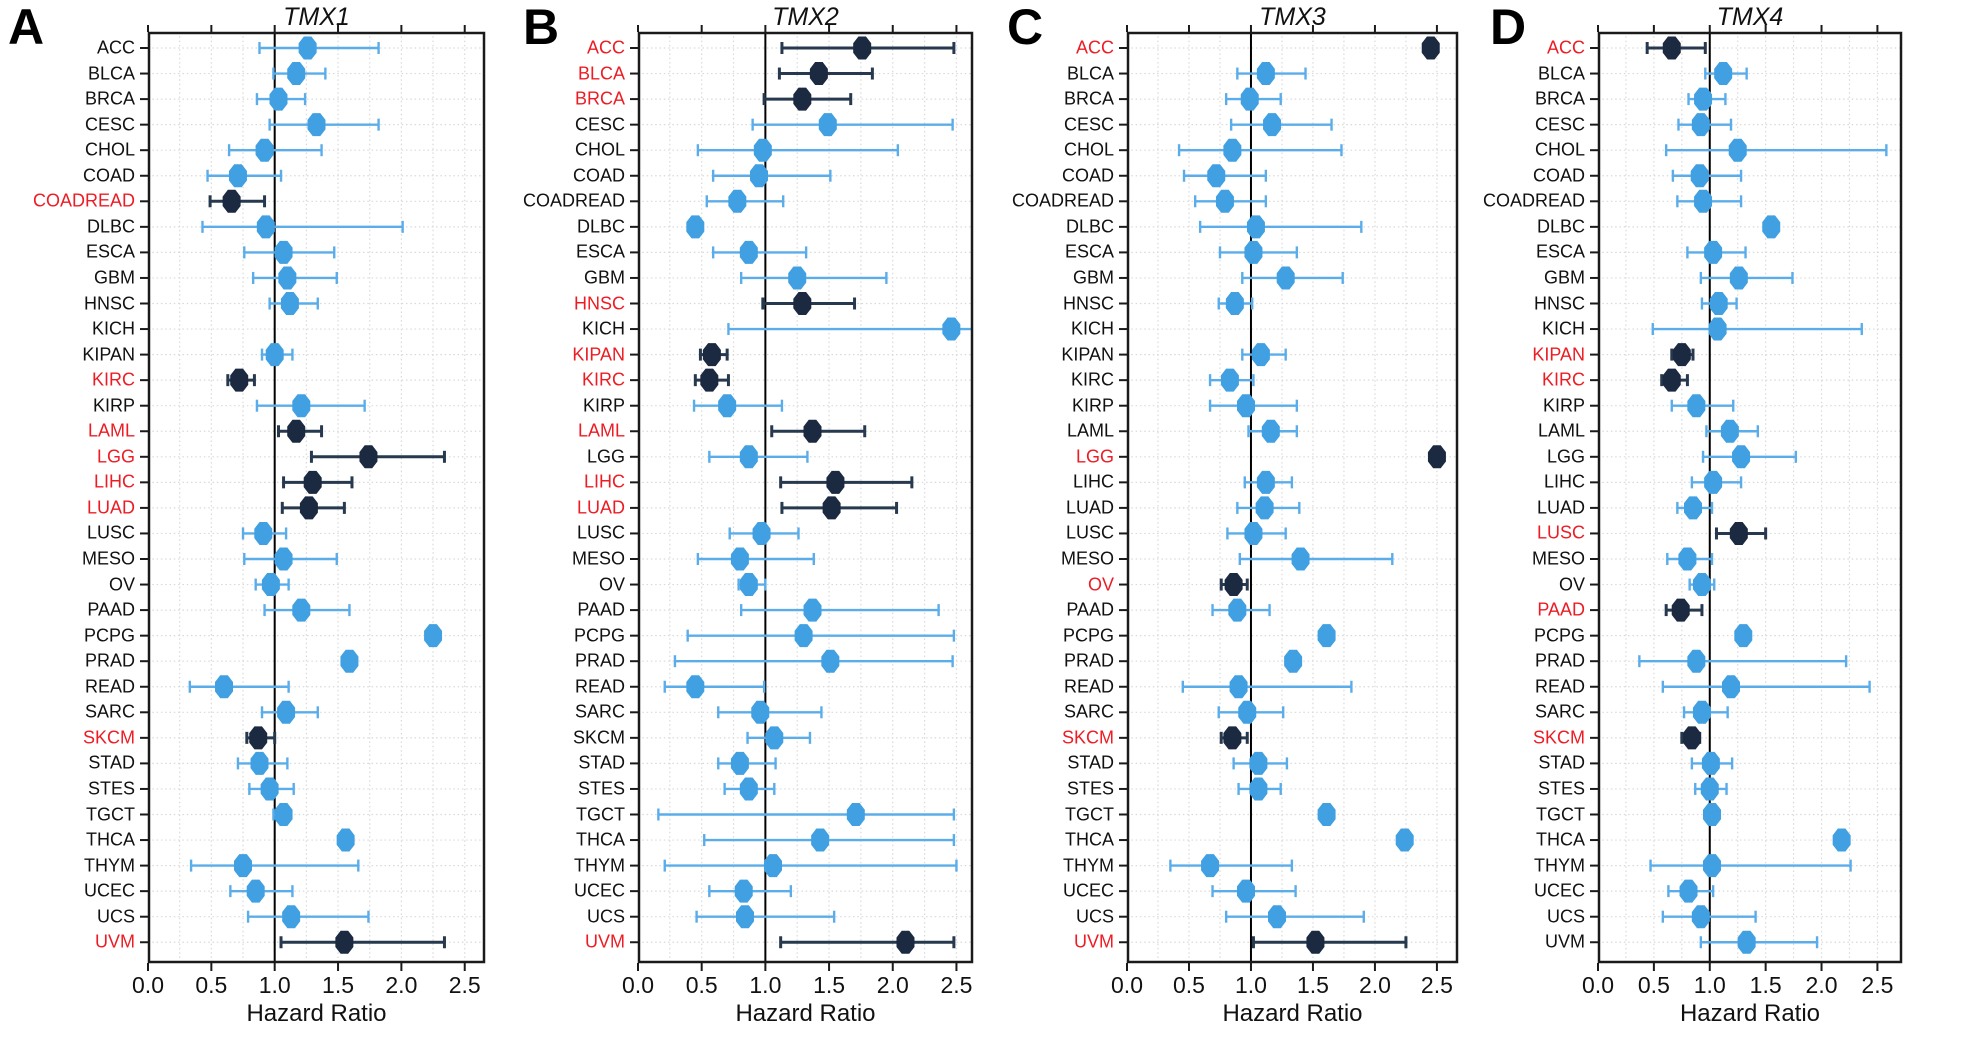  Describe the element at coordinates (1088, 635) in the screenshot. I see `row-label-PCPG: PCPG` at that location.